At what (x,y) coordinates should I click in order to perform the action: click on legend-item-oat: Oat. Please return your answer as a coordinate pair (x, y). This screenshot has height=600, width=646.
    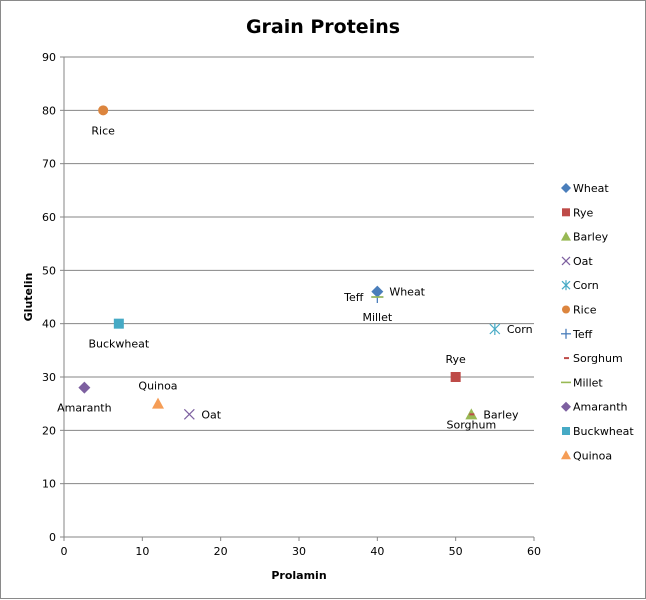
    Looking at the image, I should click on (577, 261).